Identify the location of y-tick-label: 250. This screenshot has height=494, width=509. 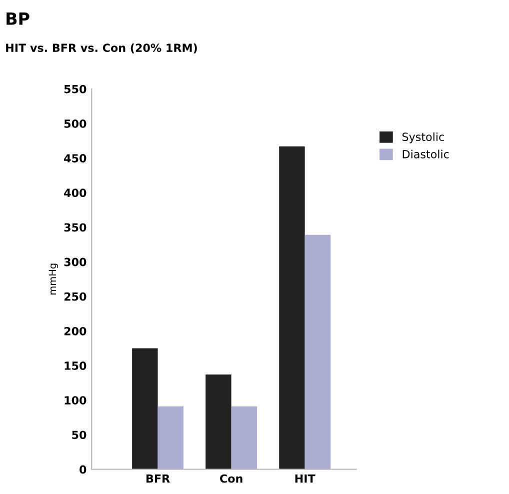
(75, 296).